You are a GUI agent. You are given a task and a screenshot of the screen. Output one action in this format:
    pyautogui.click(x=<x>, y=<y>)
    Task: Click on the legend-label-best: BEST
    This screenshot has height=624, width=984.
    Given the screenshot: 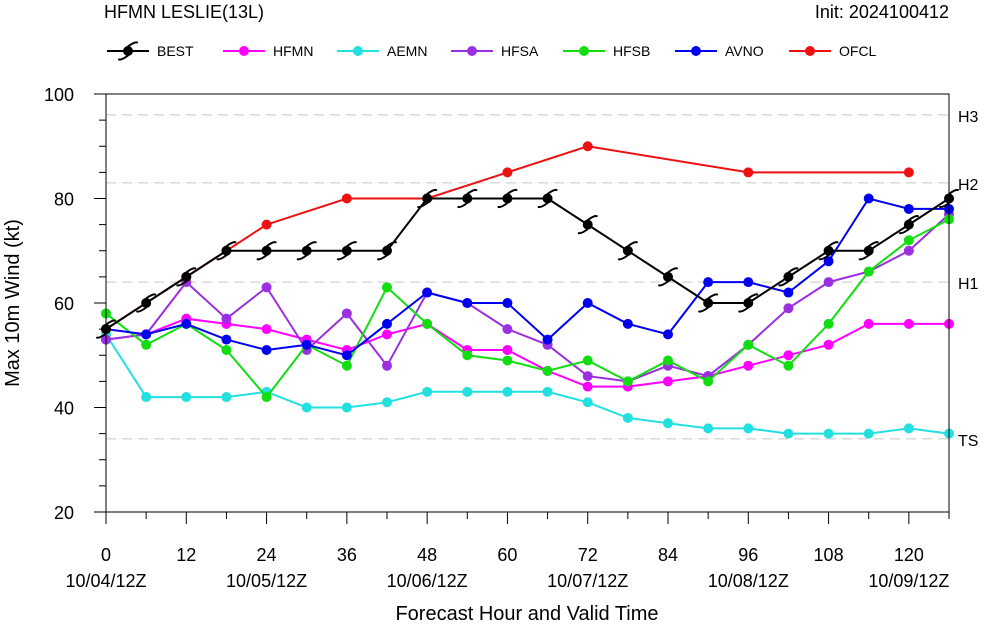 What is the action you would take?
    pyautogui.click(x=175, y=51)
    